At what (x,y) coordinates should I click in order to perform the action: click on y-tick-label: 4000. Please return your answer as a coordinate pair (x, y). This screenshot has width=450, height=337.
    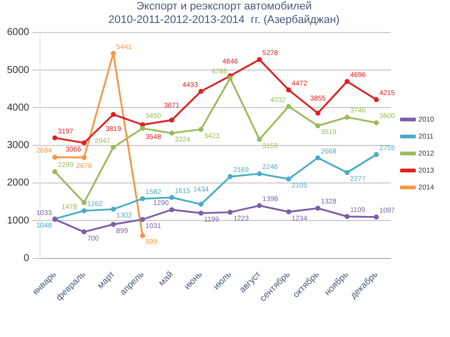
    Looking at the image, I should click on (18, 108).